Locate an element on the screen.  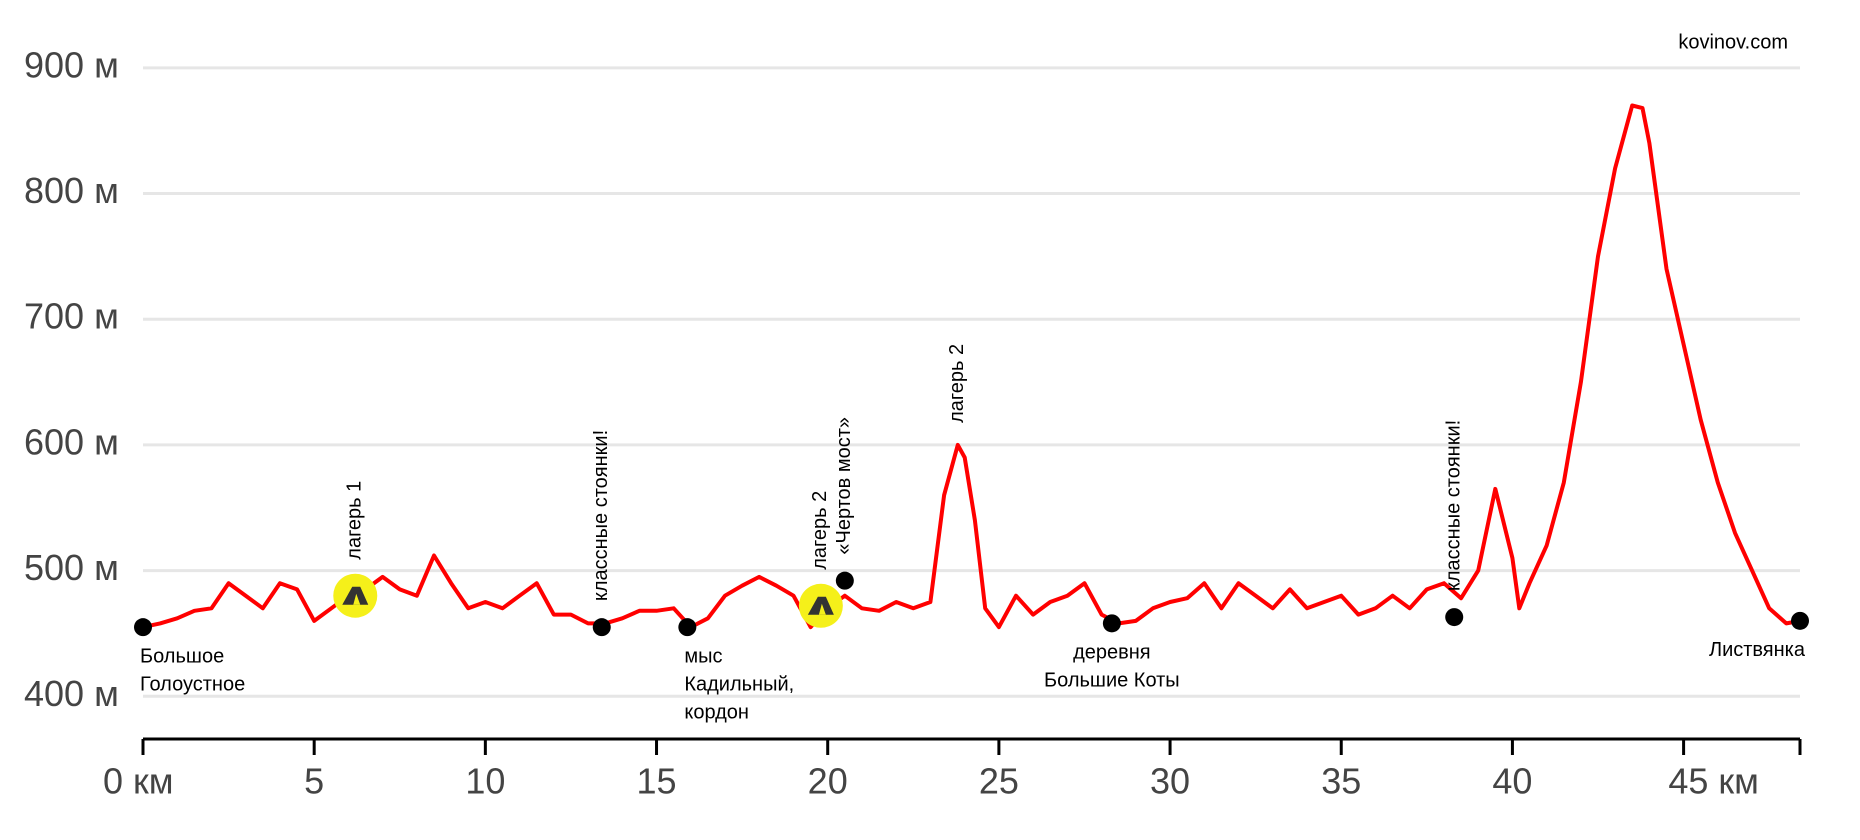
source: kovinov.com is located at coordinates (1733, 42).